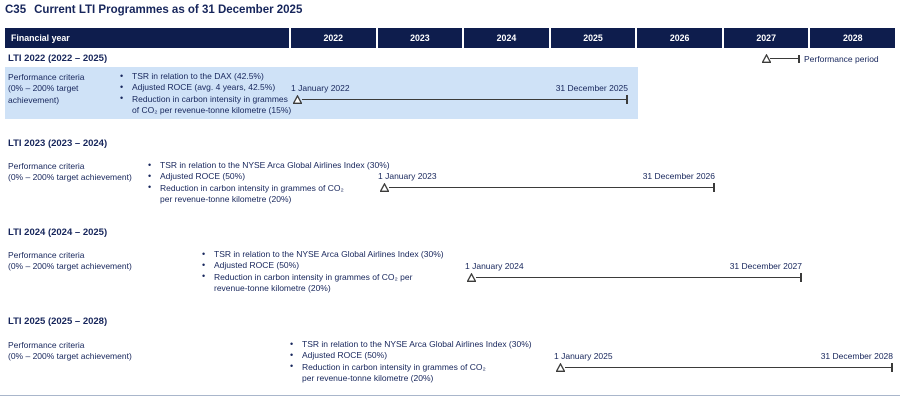 This screenshot has height=403, width=900. Describe the element at coordinates (58, 321) in the screenshot. I see `section-title: LTI 2025 (2025 – 2028)` at that location.